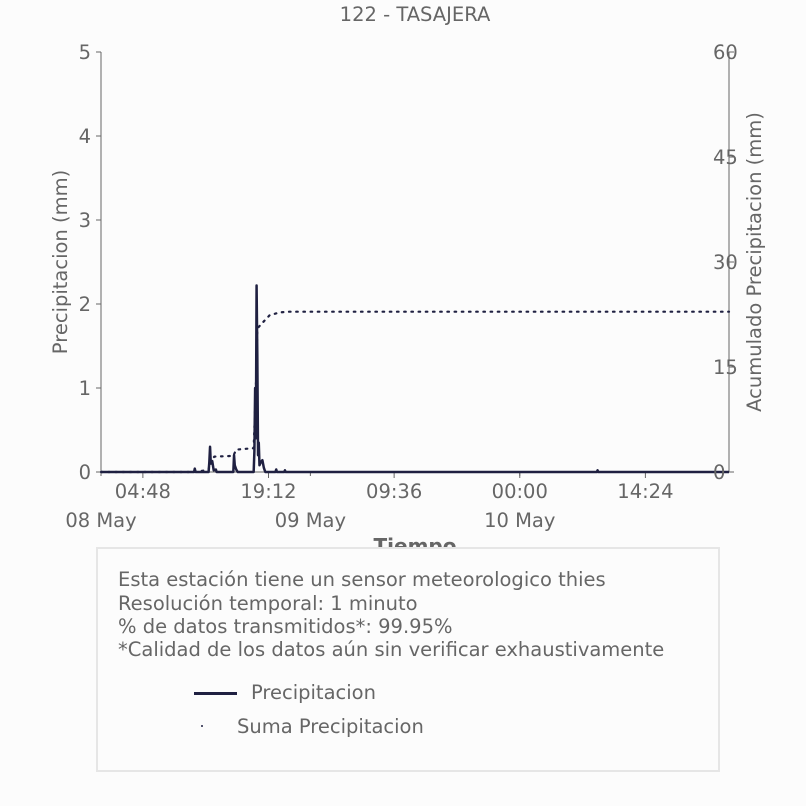 Image resolution: width=806 pixels, height=806 pixels. What do you see at coordinates (313, 692) in the screenshot?
I see `legend-label-precip: Precipitacion` at bounding box center [313, 692].